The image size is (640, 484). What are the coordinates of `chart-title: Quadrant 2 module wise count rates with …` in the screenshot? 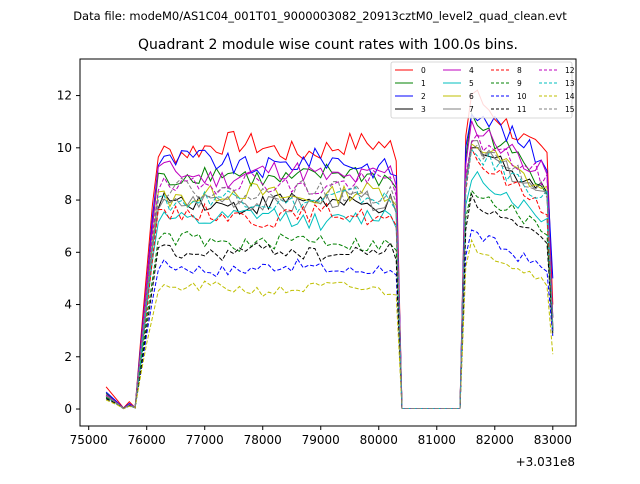 It's located at (328, 45).